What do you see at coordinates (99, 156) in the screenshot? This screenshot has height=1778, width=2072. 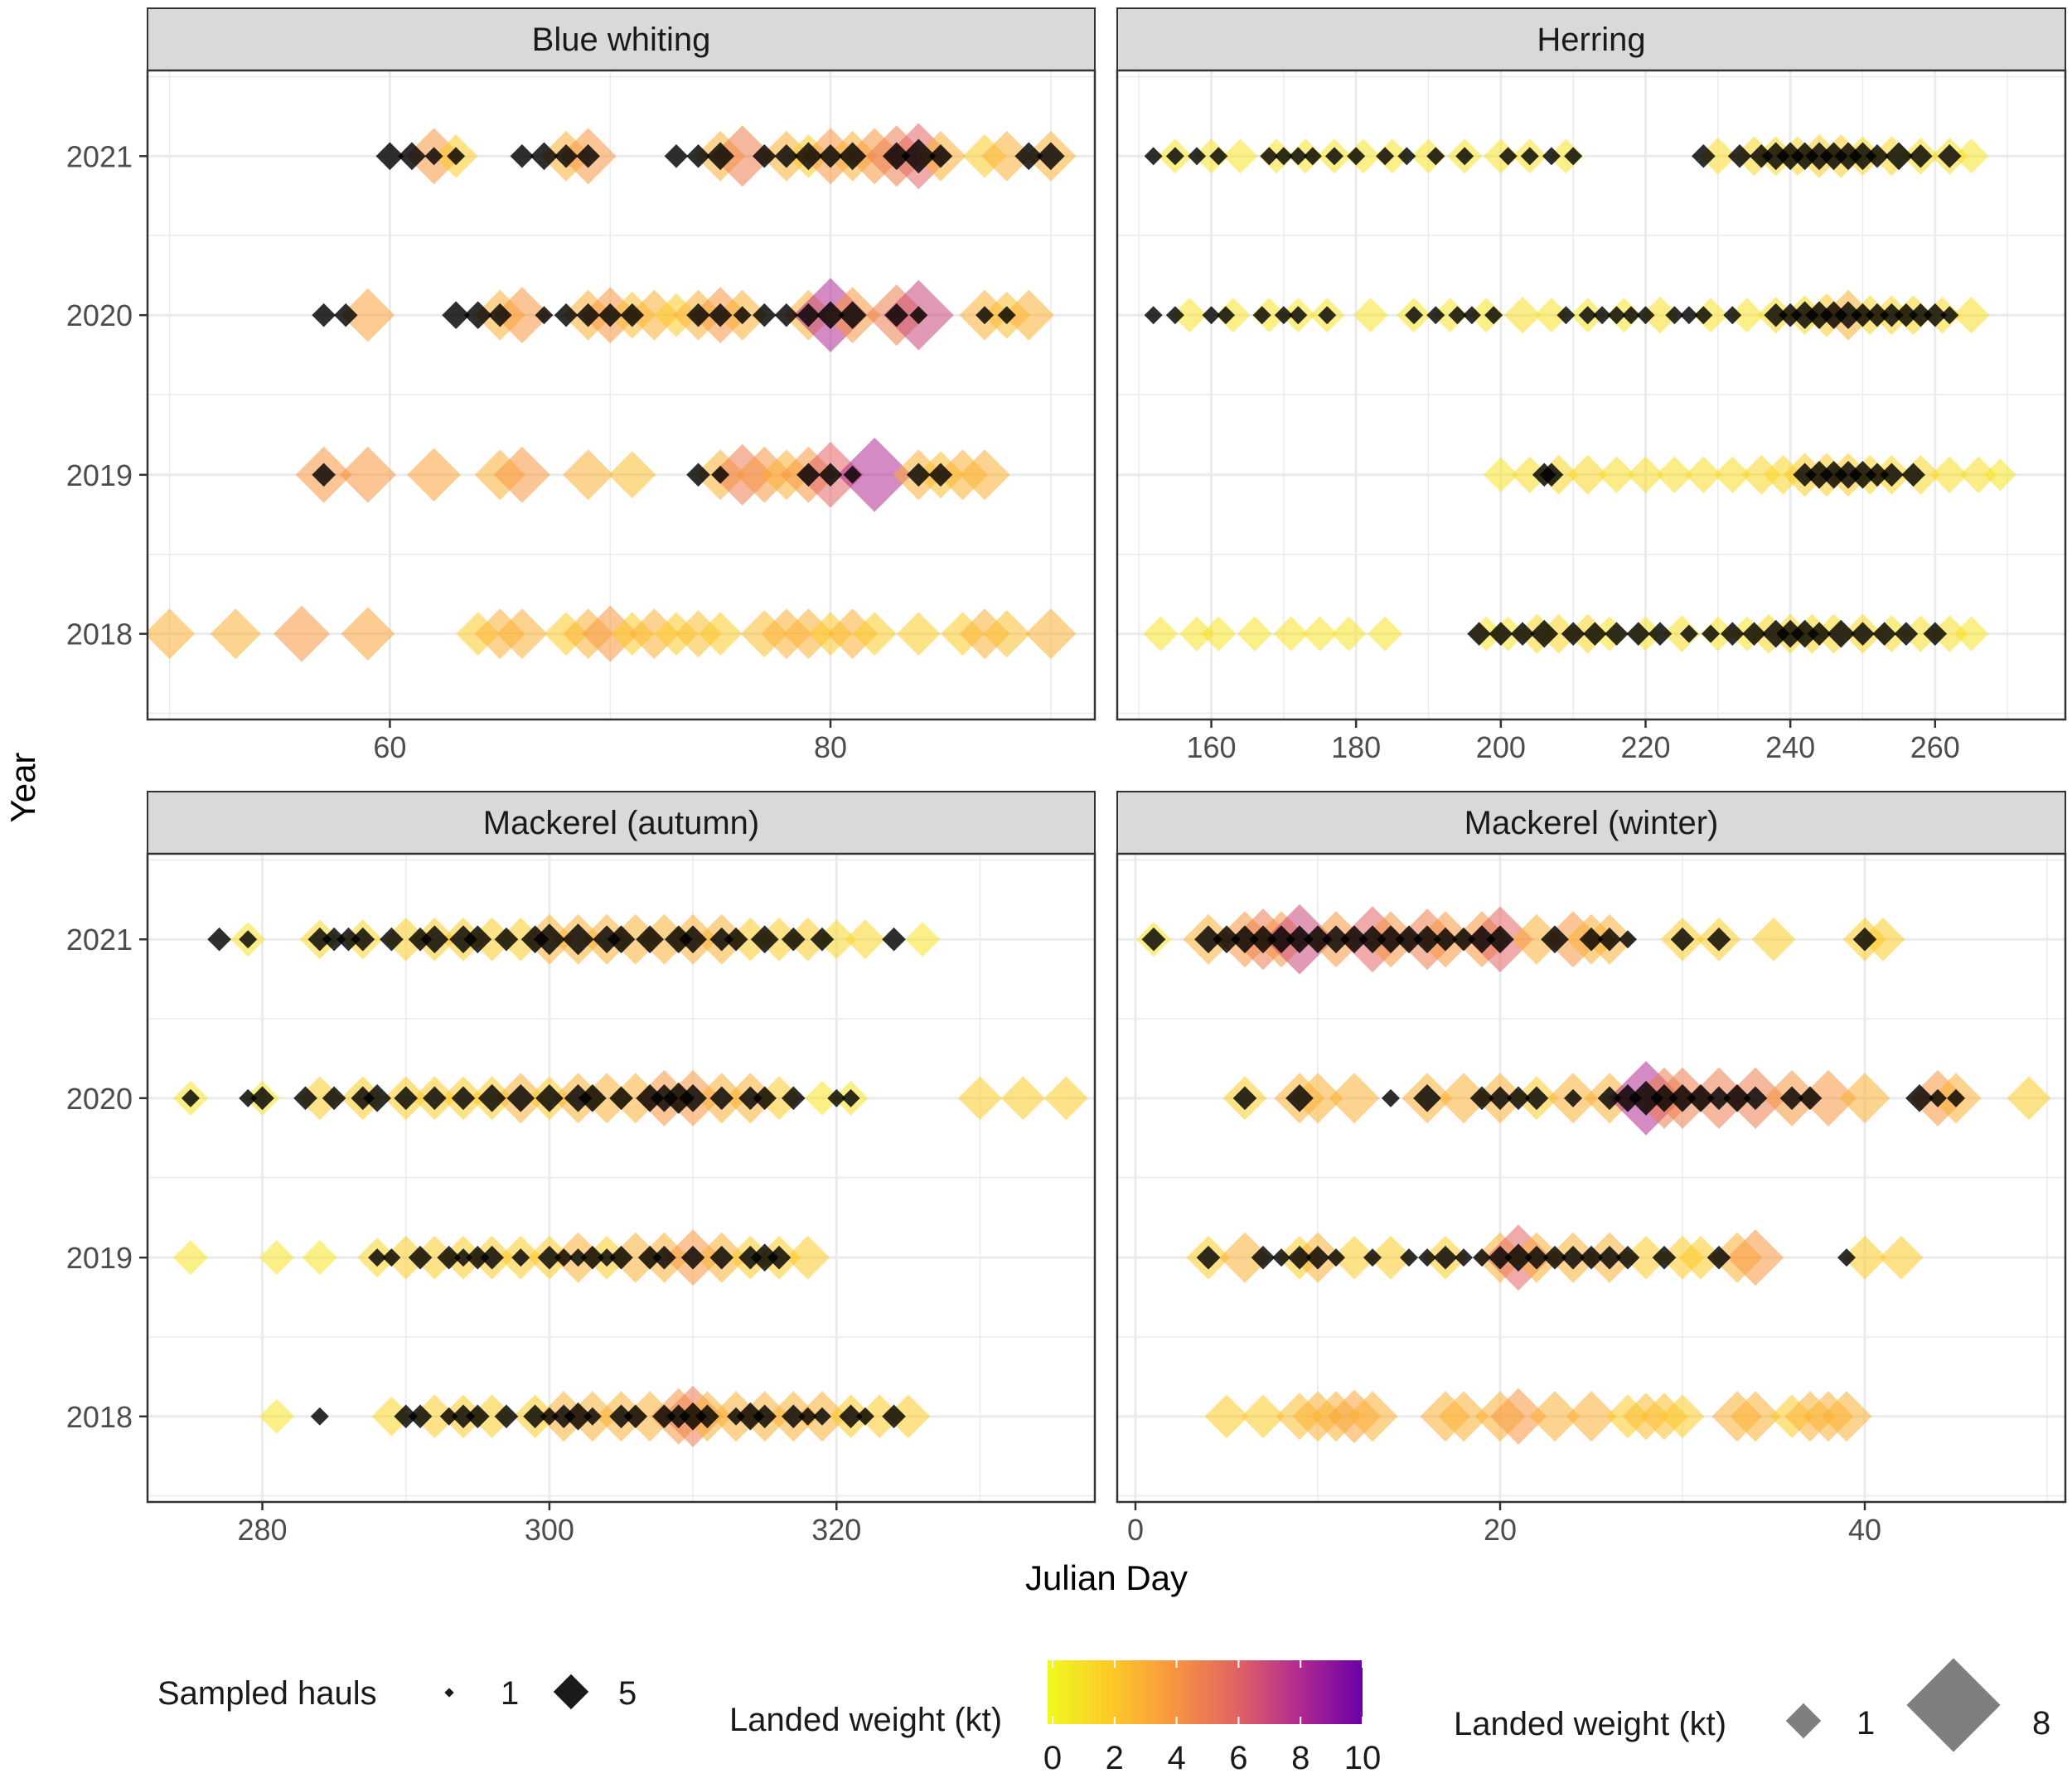 I see `y-tick-label-blue-whiting-2021: 2021` at bounding box center [99, 156].